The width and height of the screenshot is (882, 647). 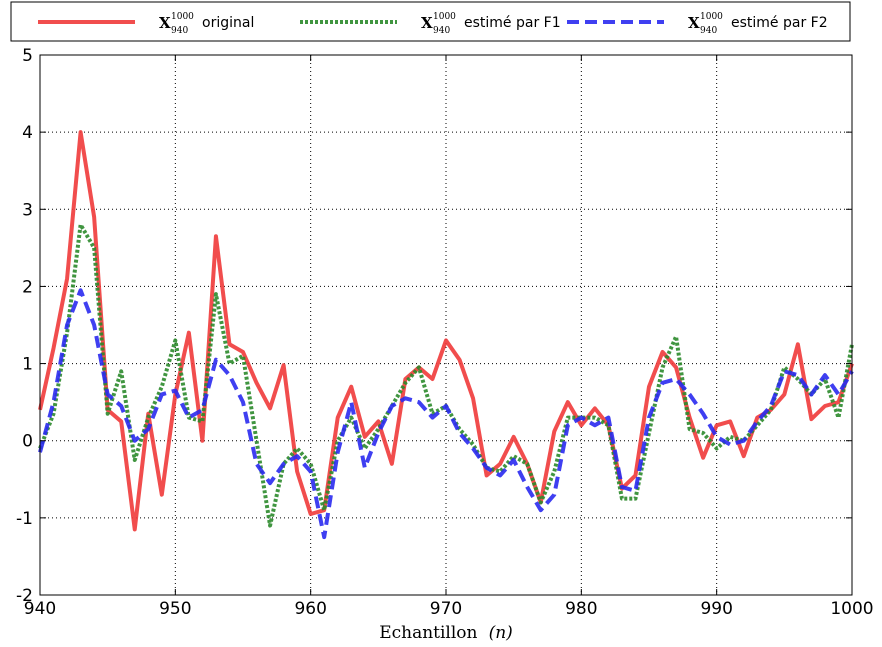 What do you see at coordinates (24, 596) in the screenshot?
I see `y-tick-label: -2` at bounding box center [24, 596].